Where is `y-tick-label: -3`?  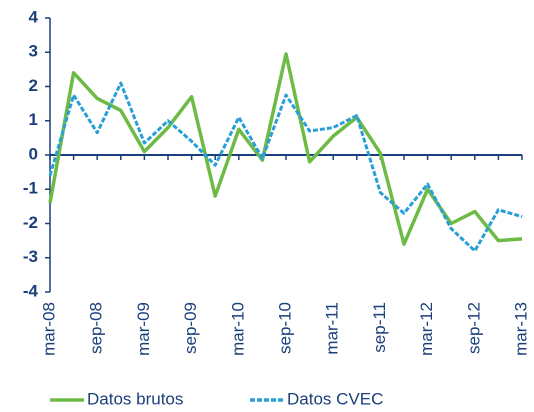
y-tick-label: -3 is located at coordinates (30, 256).